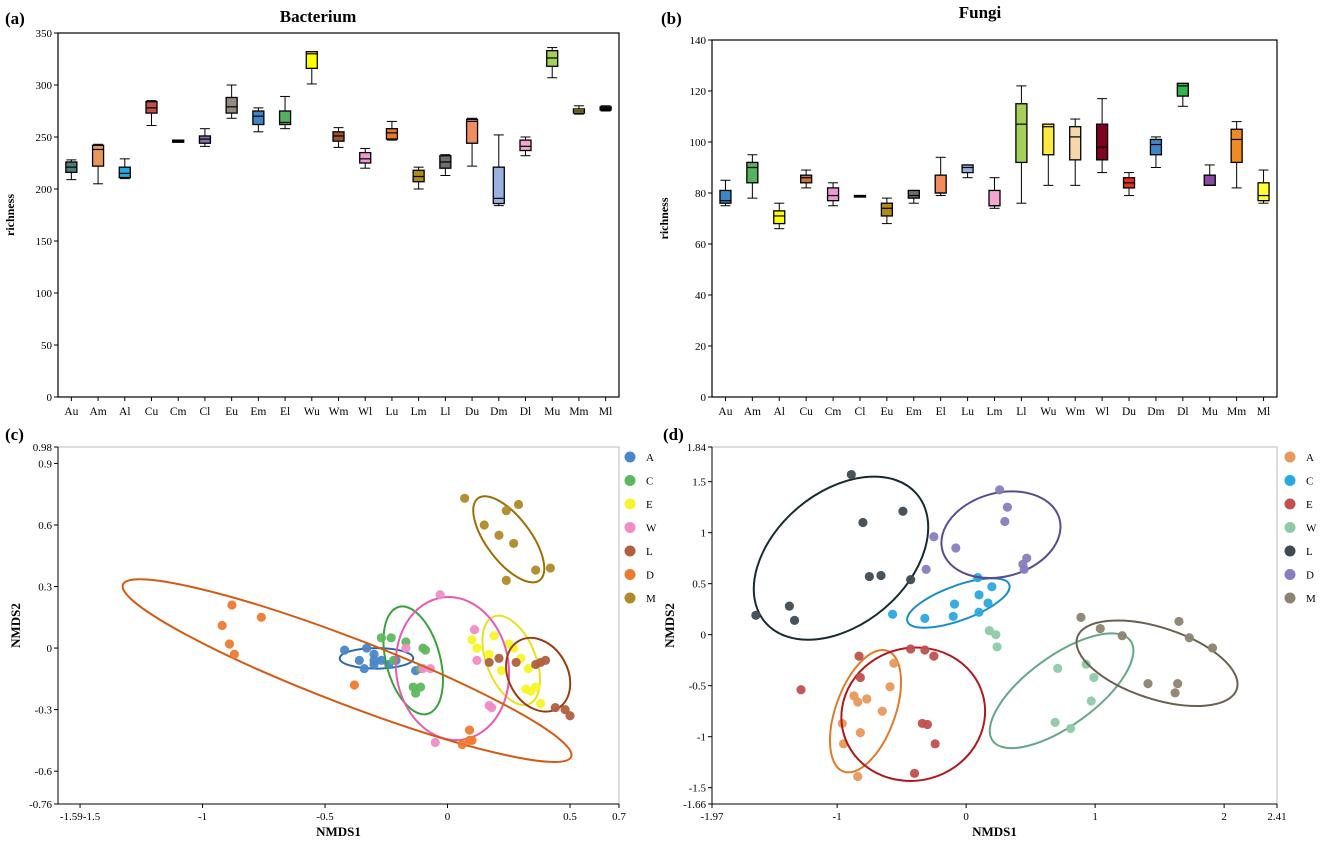 This screenshot has height=847, width=1325. I want to click on legend-marker-D, so click(630, 574).